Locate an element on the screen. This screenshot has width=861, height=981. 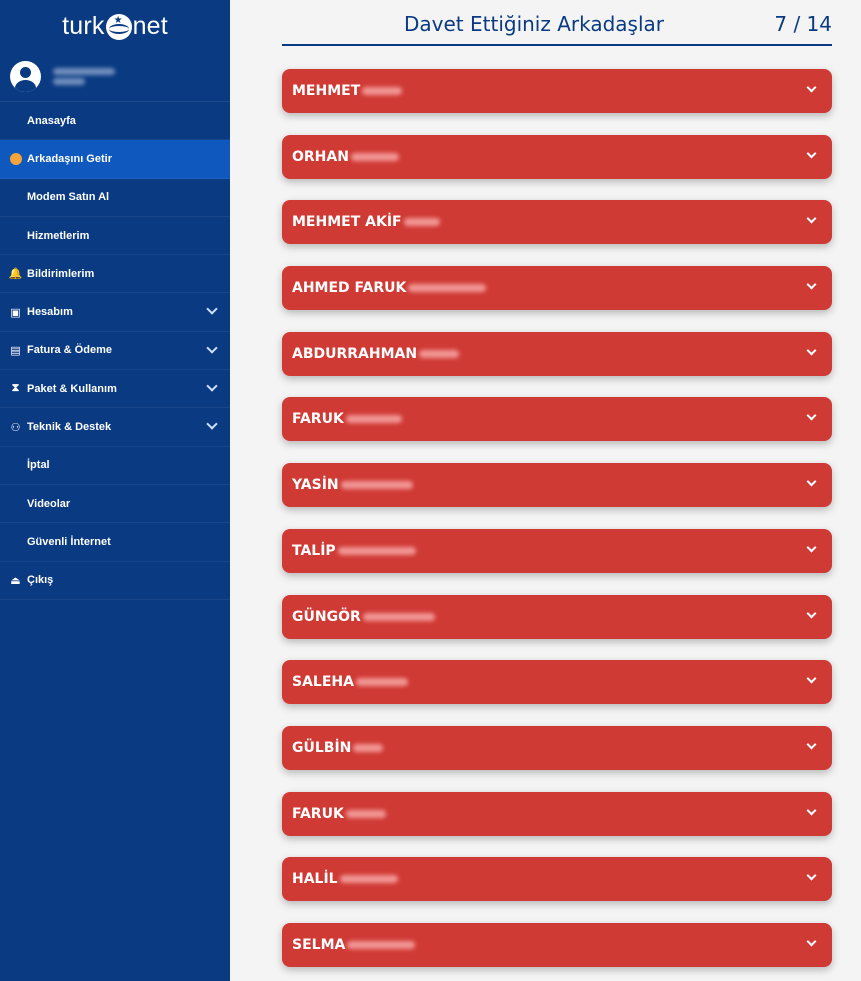
sidebar-item-label: Videolar is located at coordinates (49, 503).